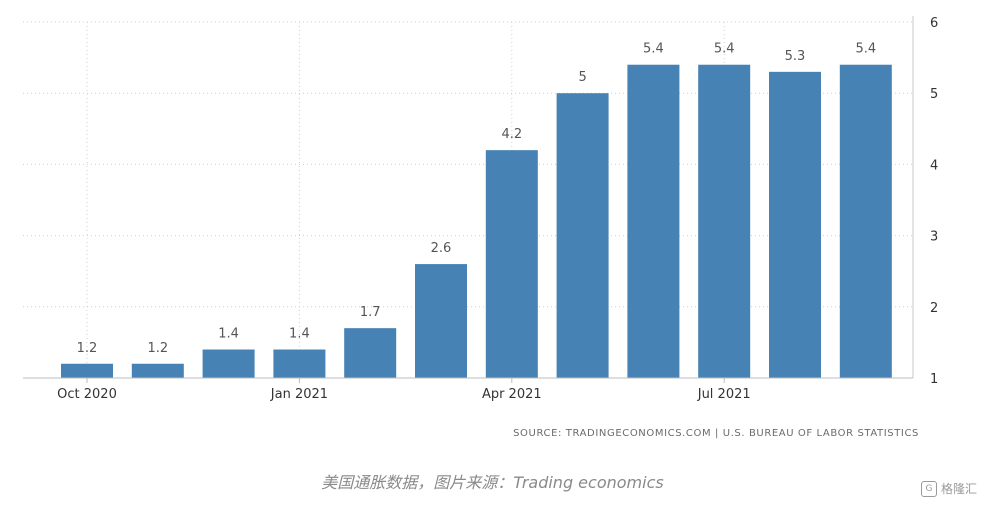 This screenshot has height=507, width=985. I want to click on y-tick-label: 3, so click(934, 237).